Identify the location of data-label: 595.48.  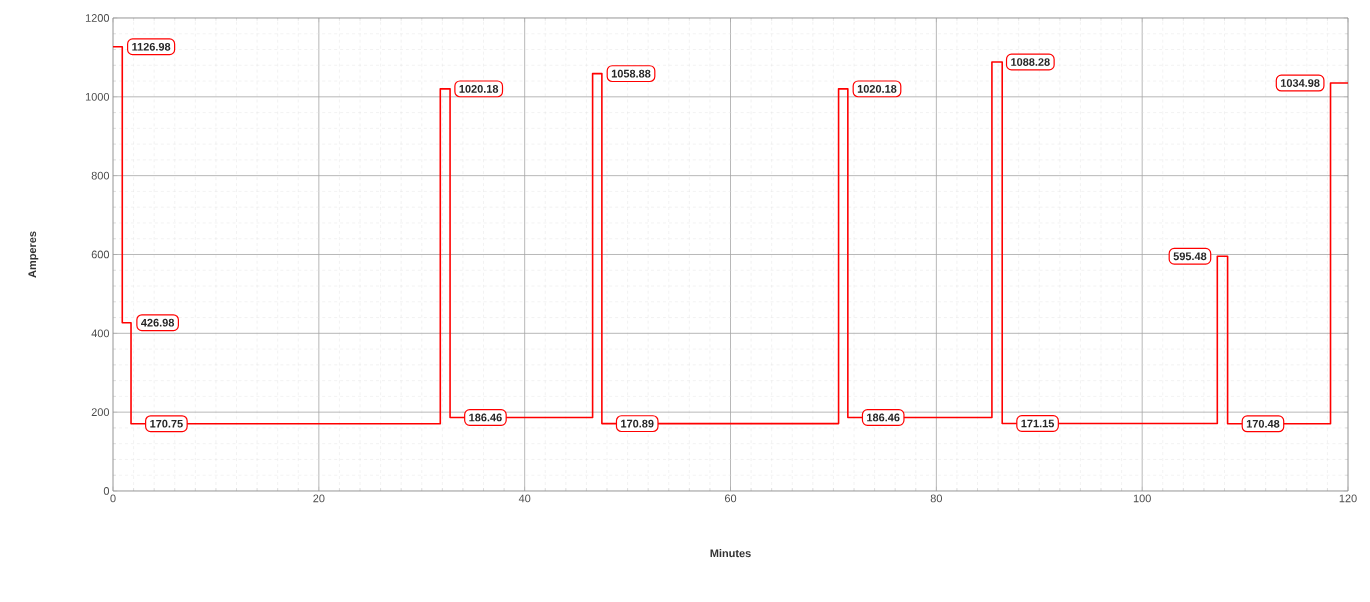
(1190, 256).